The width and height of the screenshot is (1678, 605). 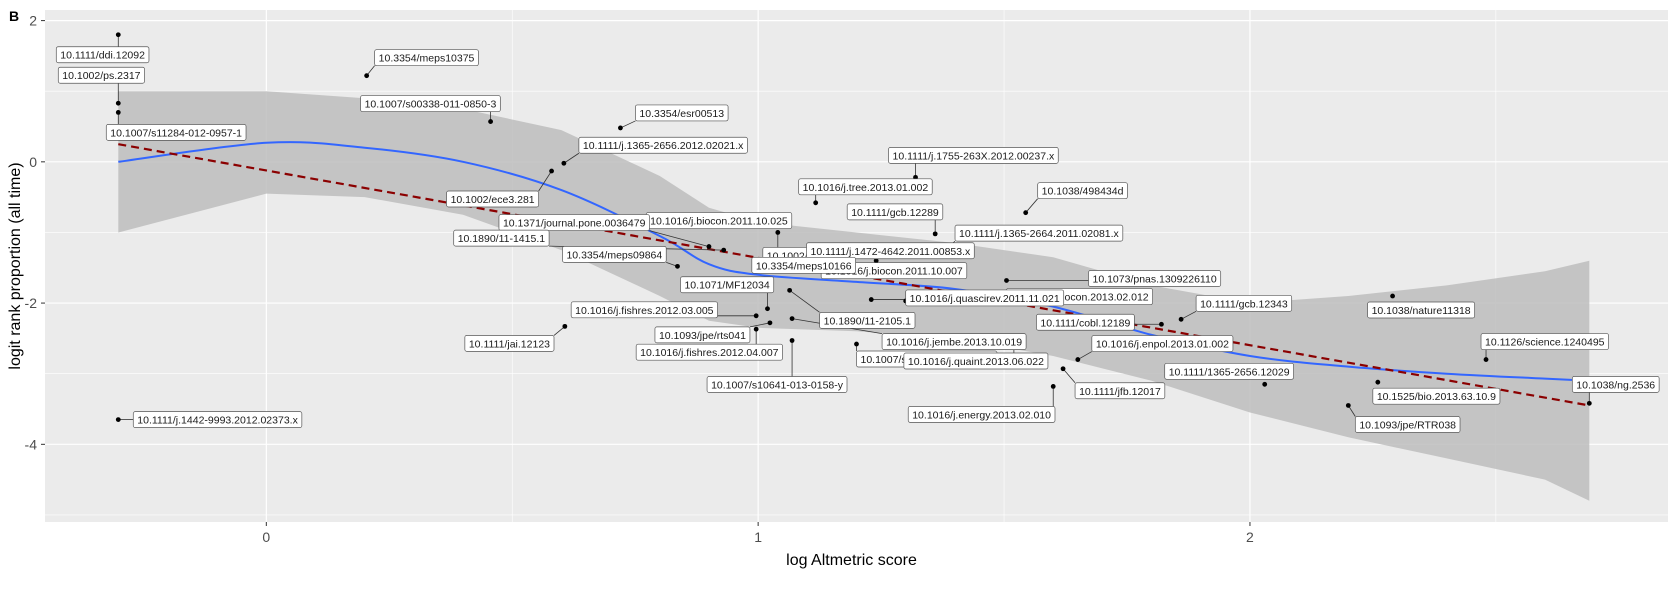 I want to click on point-label: 10.1126/science.1240495, so click(x=1545, y=343).